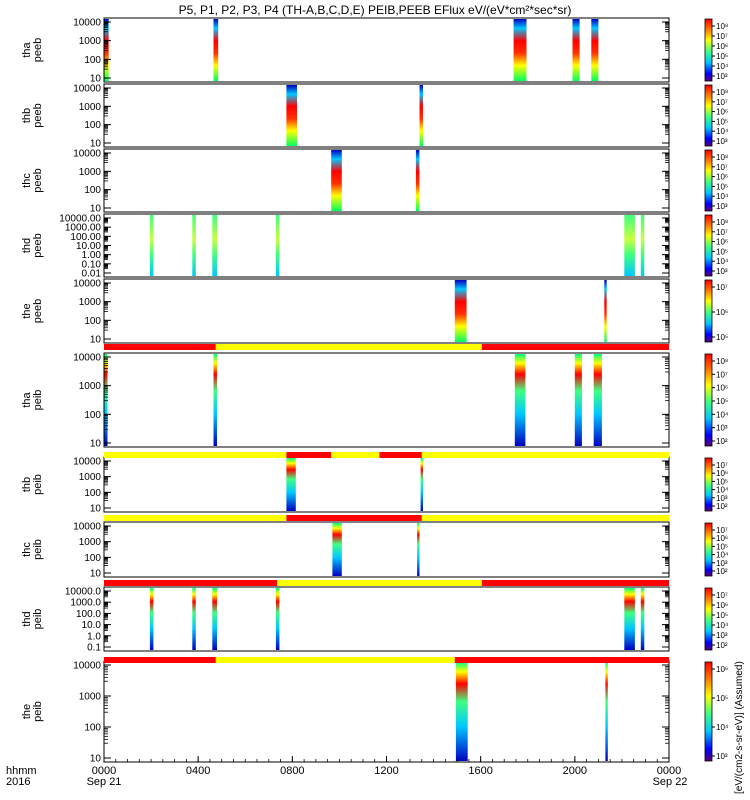 This screenshot has height=800, width=750. What do you see at coordinates (92, 255) in the screenshot?
I see `y-tick-label: 1.00` at bounding box center [92, 255].